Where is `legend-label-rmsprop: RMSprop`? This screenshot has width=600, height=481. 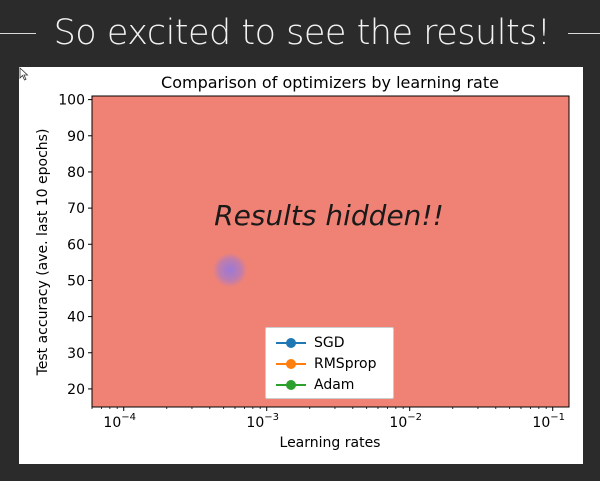 legend-label-rmsprop: RMSprop is located at coordinates (345, 363).